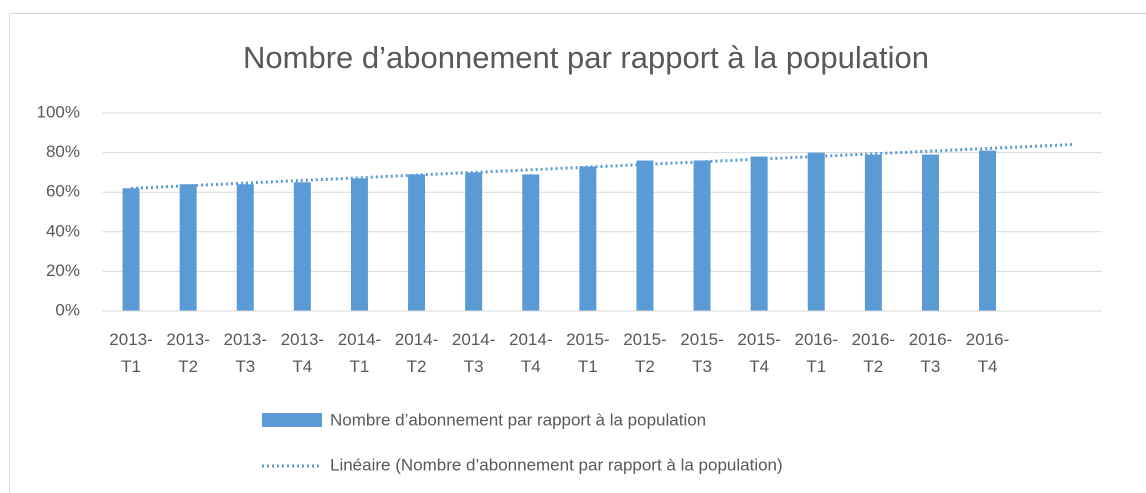 This screenshot has height=493, width=1146. Describe the element at coordinates (63, 270) in the screenshot. I see `y-tick-label: 20%` at that location.